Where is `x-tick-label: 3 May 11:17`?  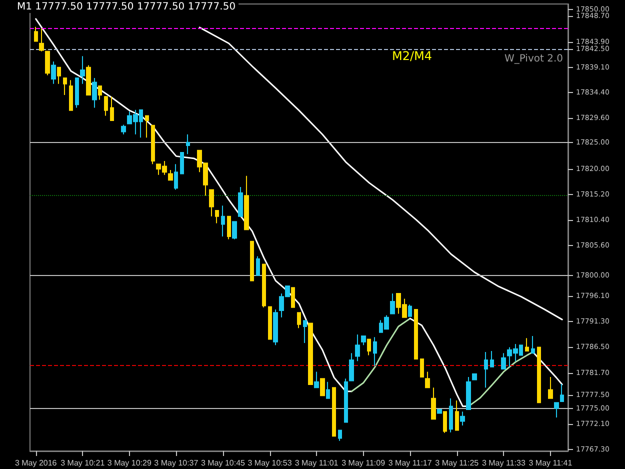
x-tick-label: 3 May 11:17 is located at coordinates (410, 463).